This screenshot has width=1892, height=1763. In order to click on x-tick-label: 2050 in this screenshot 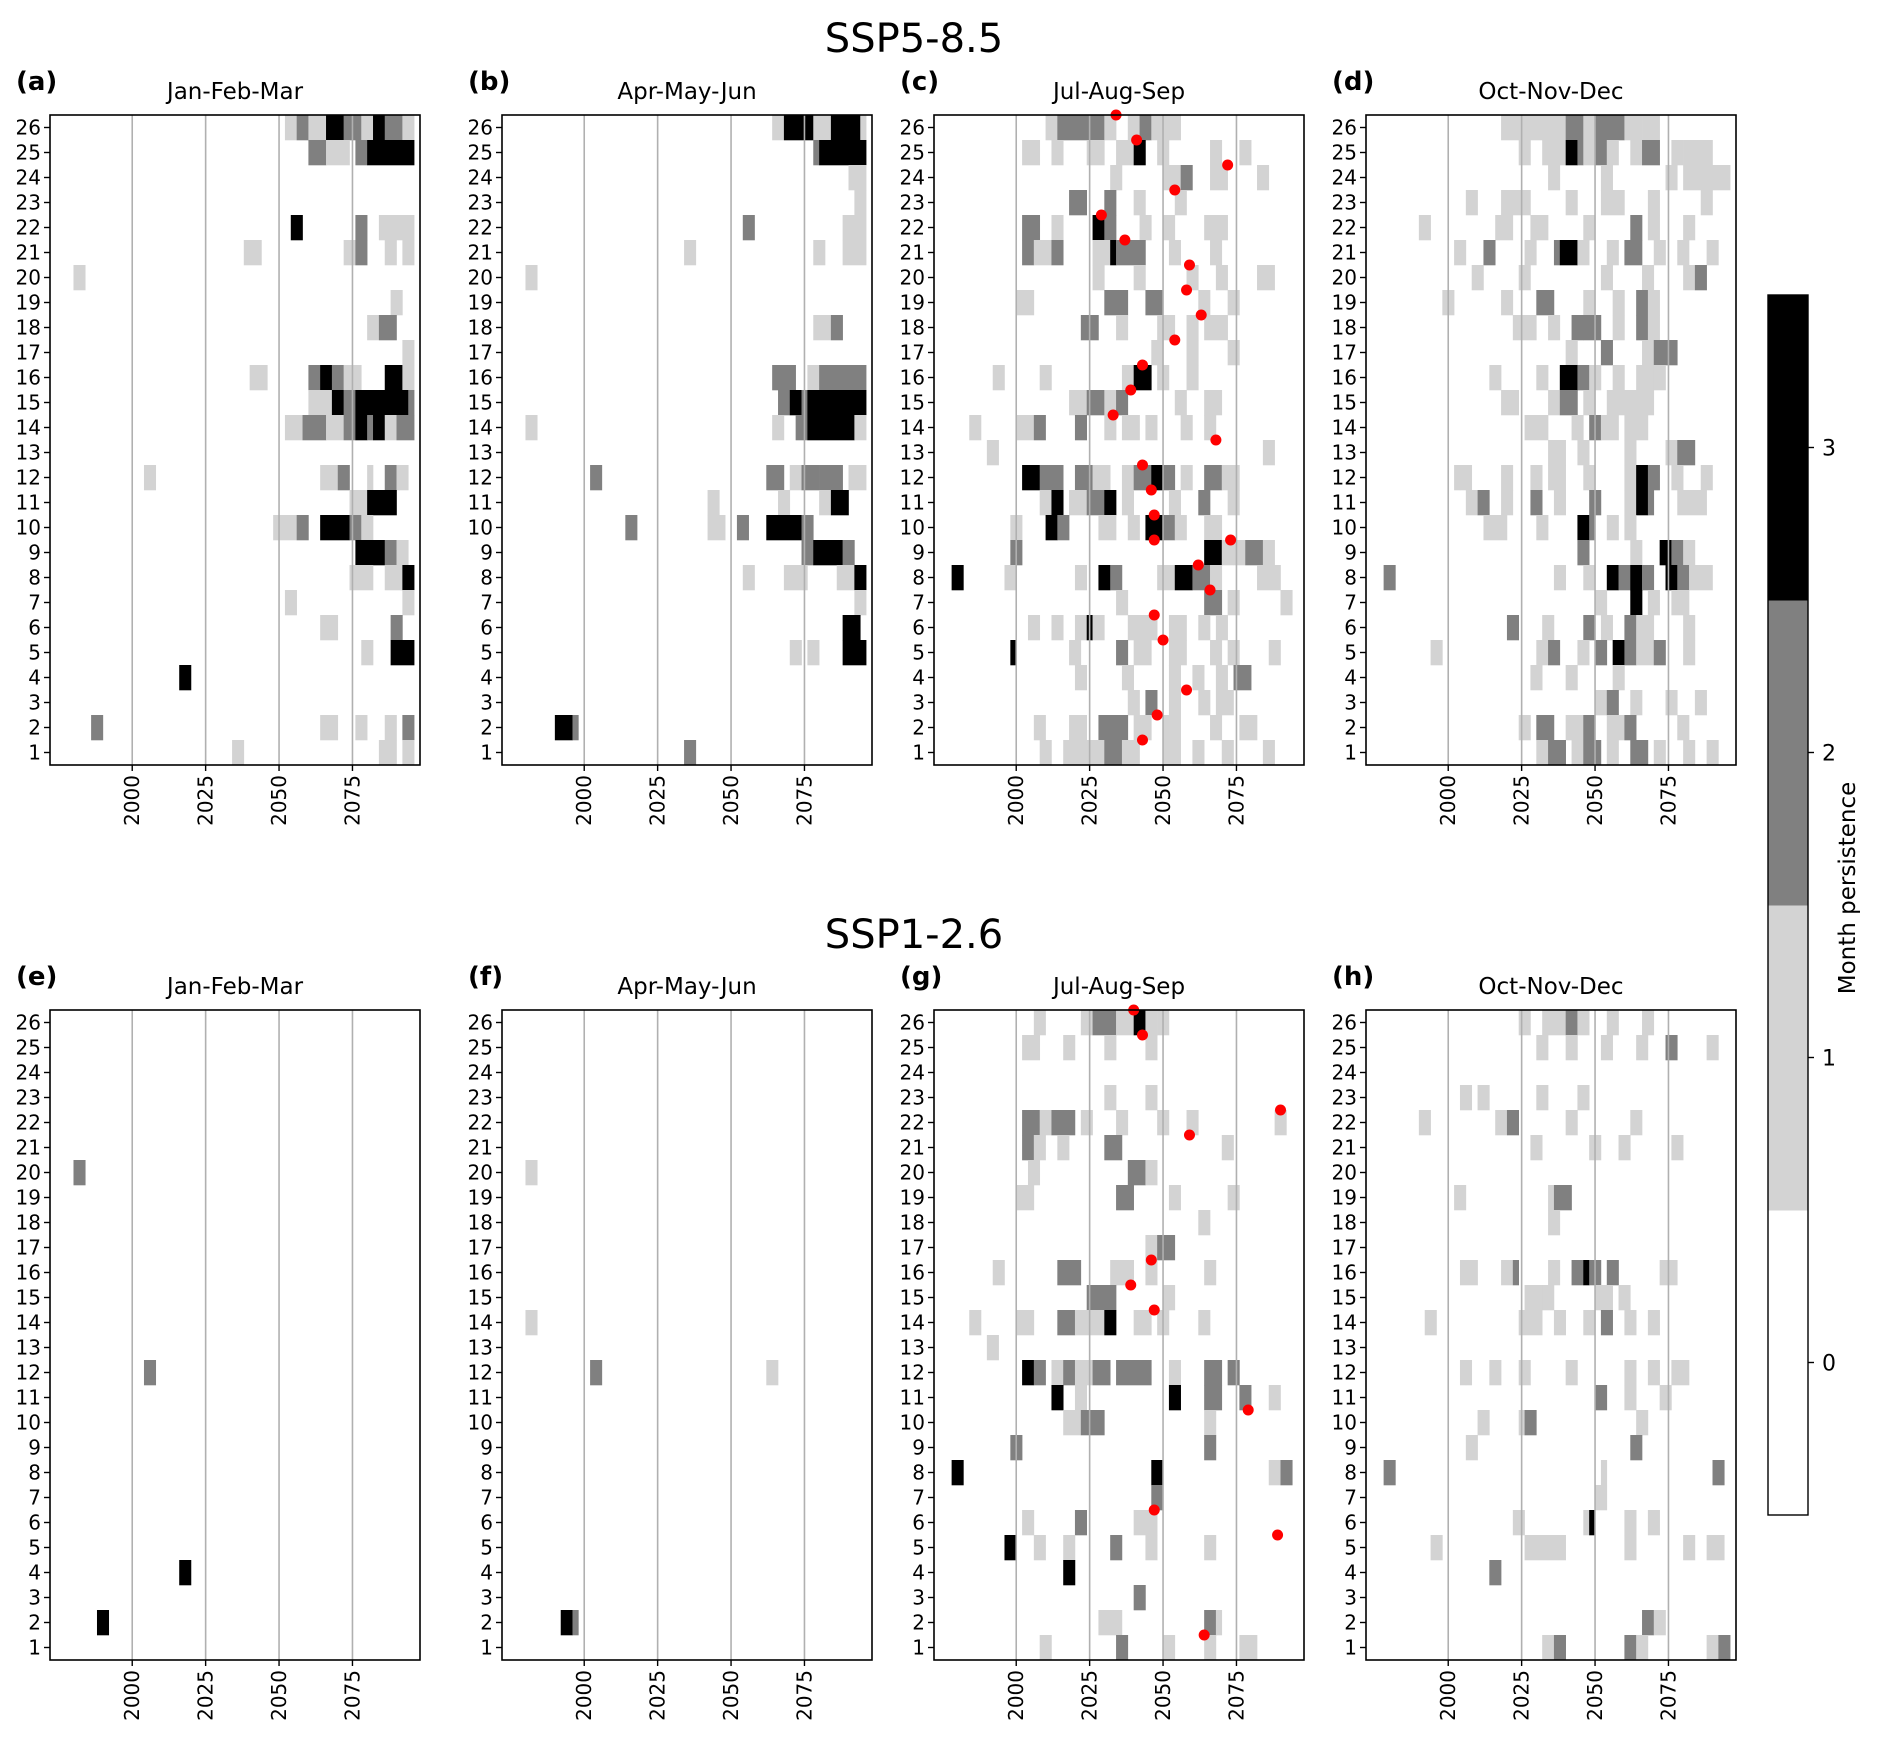, I will do `click(1163, 1695)`.